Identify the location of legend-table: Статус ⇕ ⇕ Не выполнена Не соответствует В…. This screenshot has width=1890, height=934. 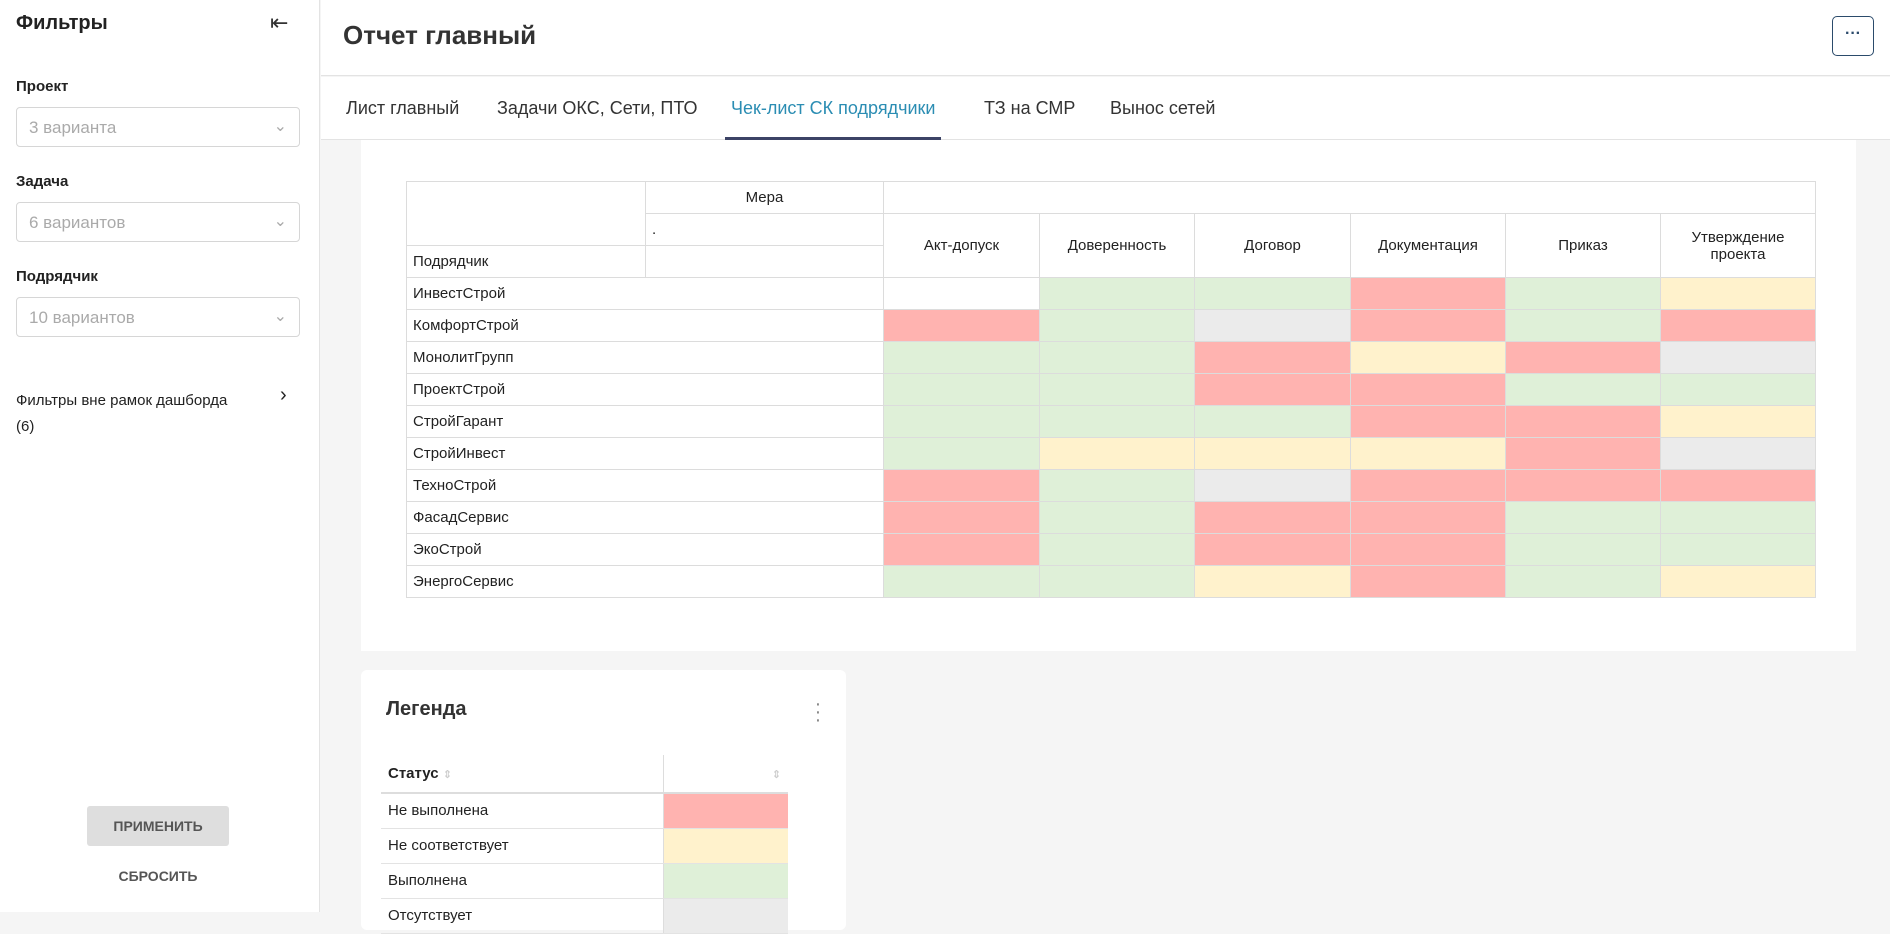
(584, 844).